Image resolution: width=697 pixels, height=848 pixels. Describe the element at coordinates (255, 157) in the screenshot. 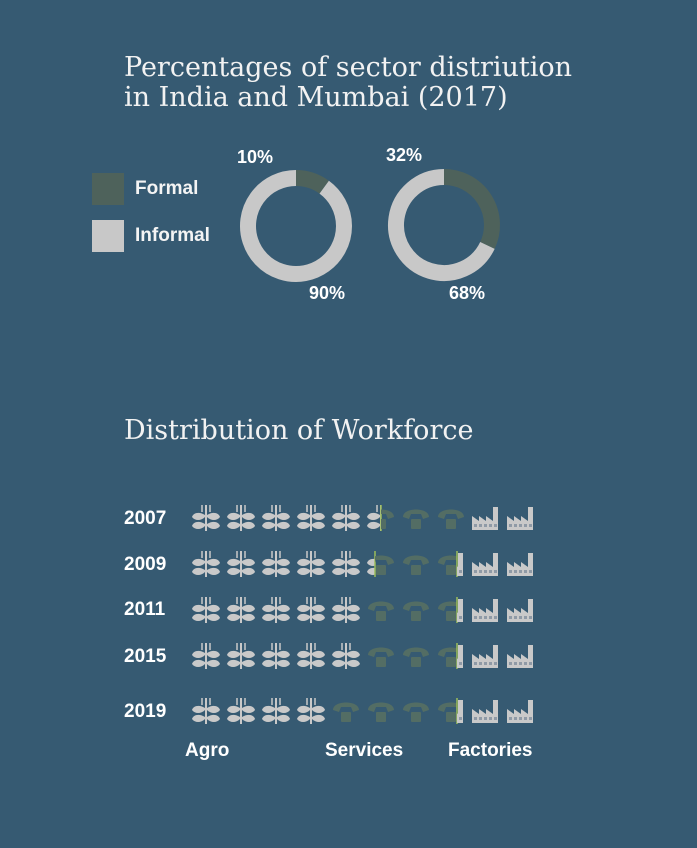

I see `donut-india-formal-label: 10%` at that location.